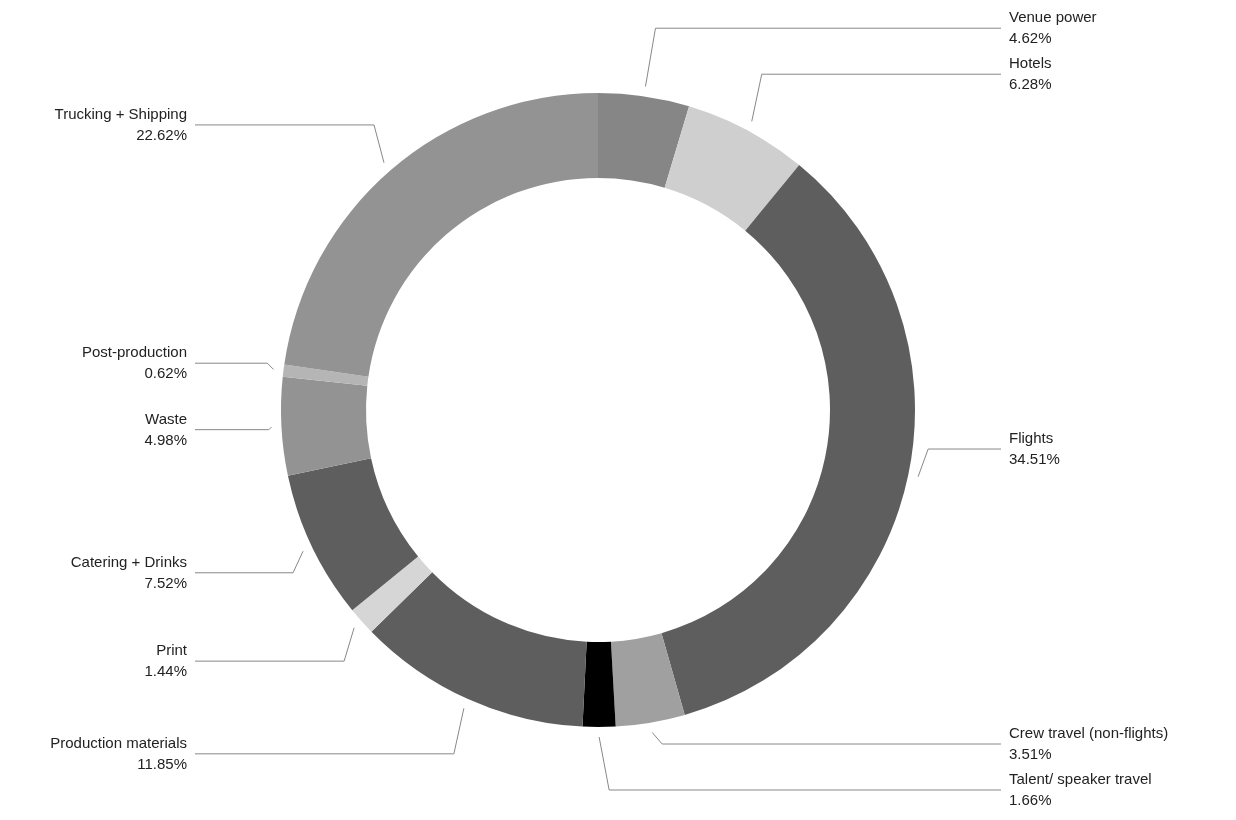 The width and height of the screenshot is (1236, 820). Describe the element at coordinates (165, 671) in the screenshot. I see `data-label: 1.44%` at that location.